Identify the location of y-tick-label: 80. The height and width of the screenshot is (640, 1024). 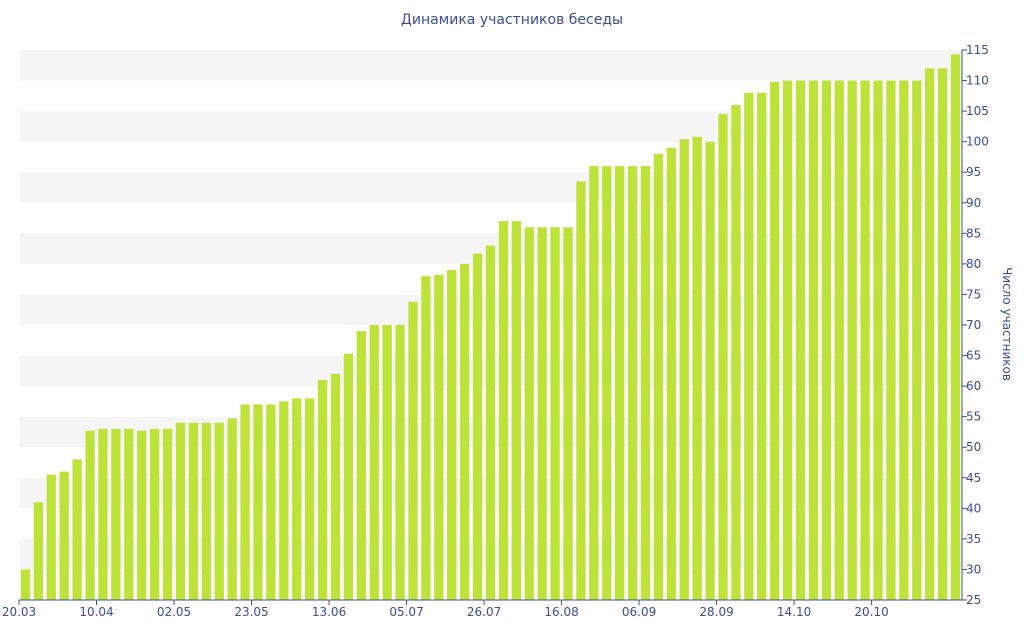
(973, 264).